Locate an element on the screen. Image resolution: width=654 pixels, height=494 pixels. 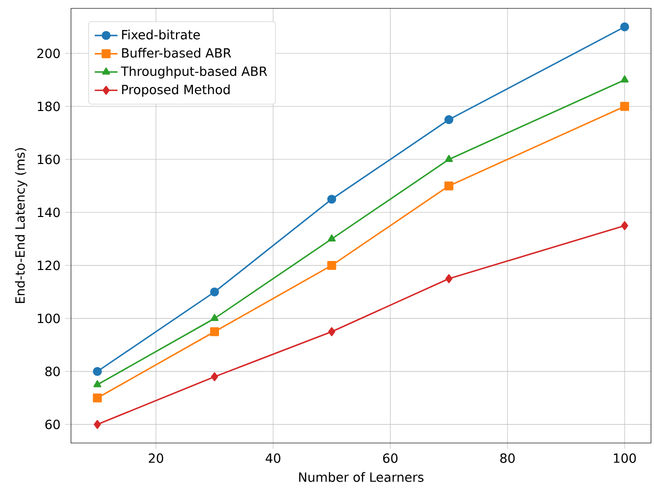
x-axis-title: Number of Learners is located at coordinates (361, 477).